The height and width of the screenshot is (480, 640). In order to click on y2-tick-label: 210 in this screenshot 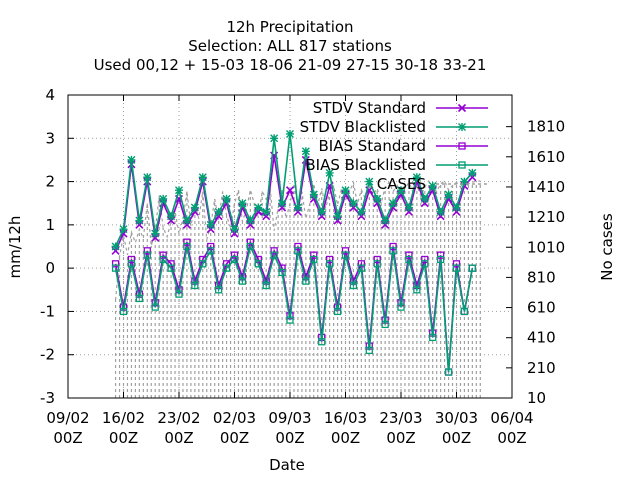, I will do `click(541, 368)`.